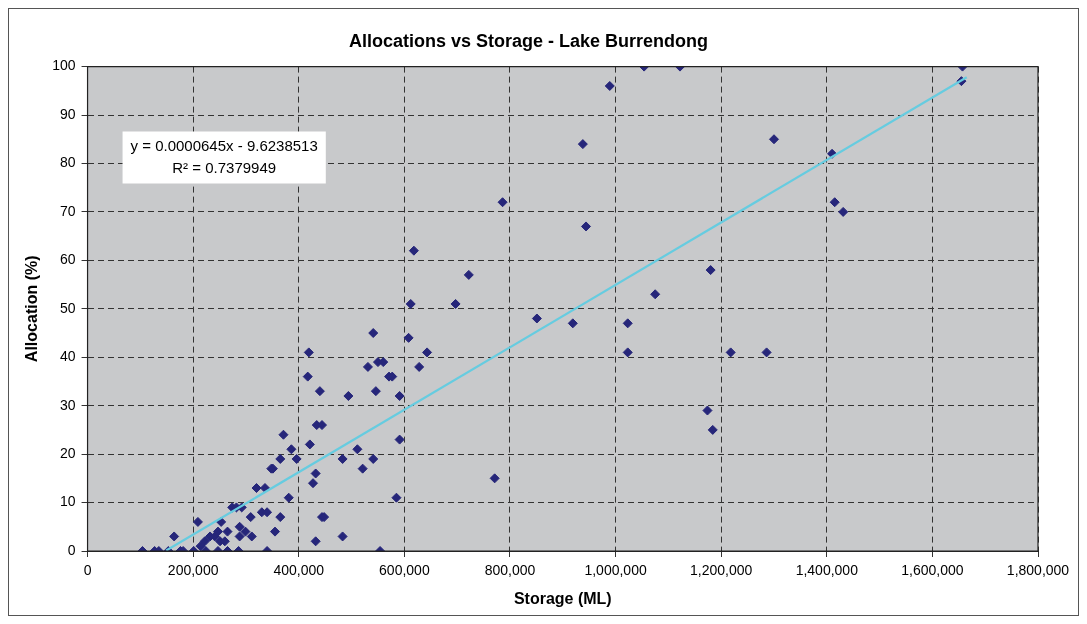 Image resolution: width=1087 pixels, height=624 pixels. What do you see at coordinates (827, 570) in the screenshot?
I see `x-tick-label: 1,400,000` at bounding box center [827, 570].